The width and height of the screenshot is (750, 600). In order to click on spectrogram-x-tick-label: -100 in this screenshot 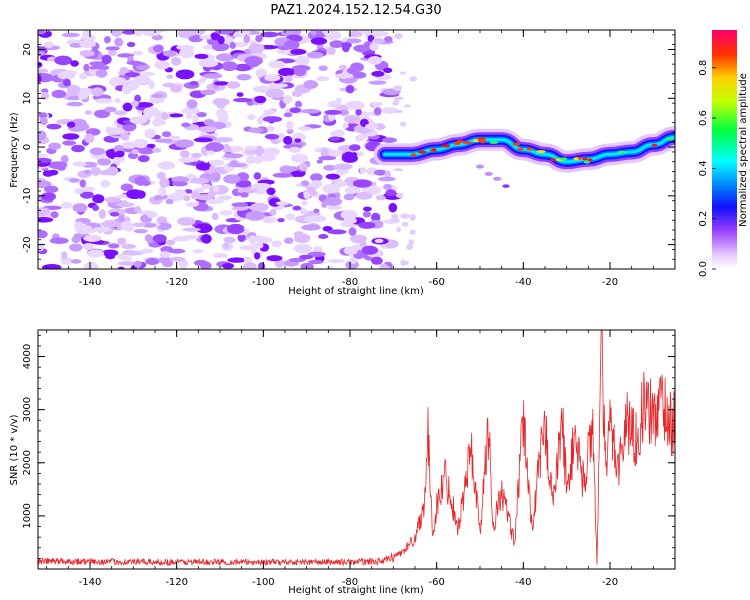, I will do `click(263, 282)`.